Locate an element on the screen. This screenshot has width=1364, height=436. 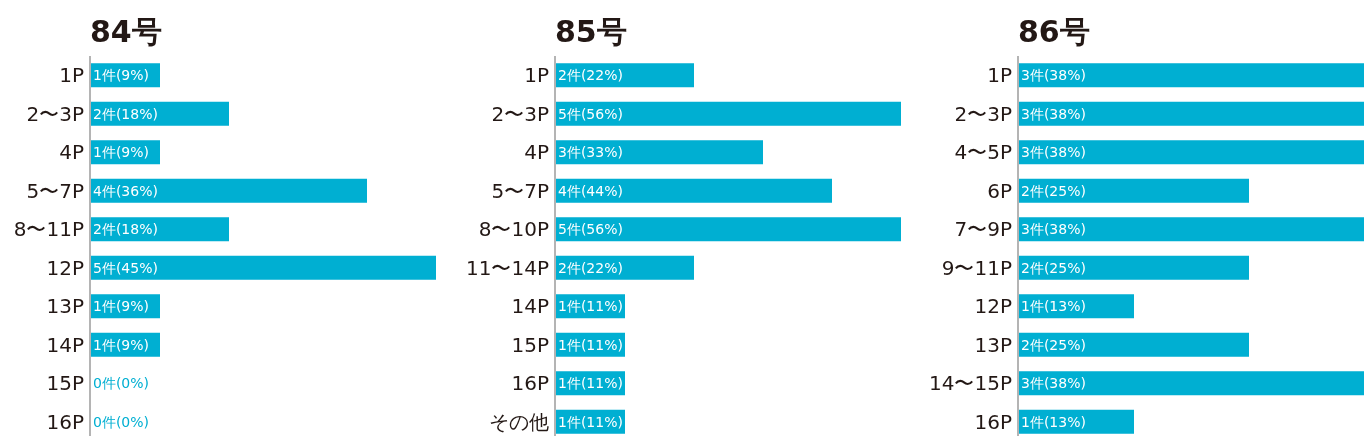
y-tick-label: 6P is located at coordinates (999, 190).